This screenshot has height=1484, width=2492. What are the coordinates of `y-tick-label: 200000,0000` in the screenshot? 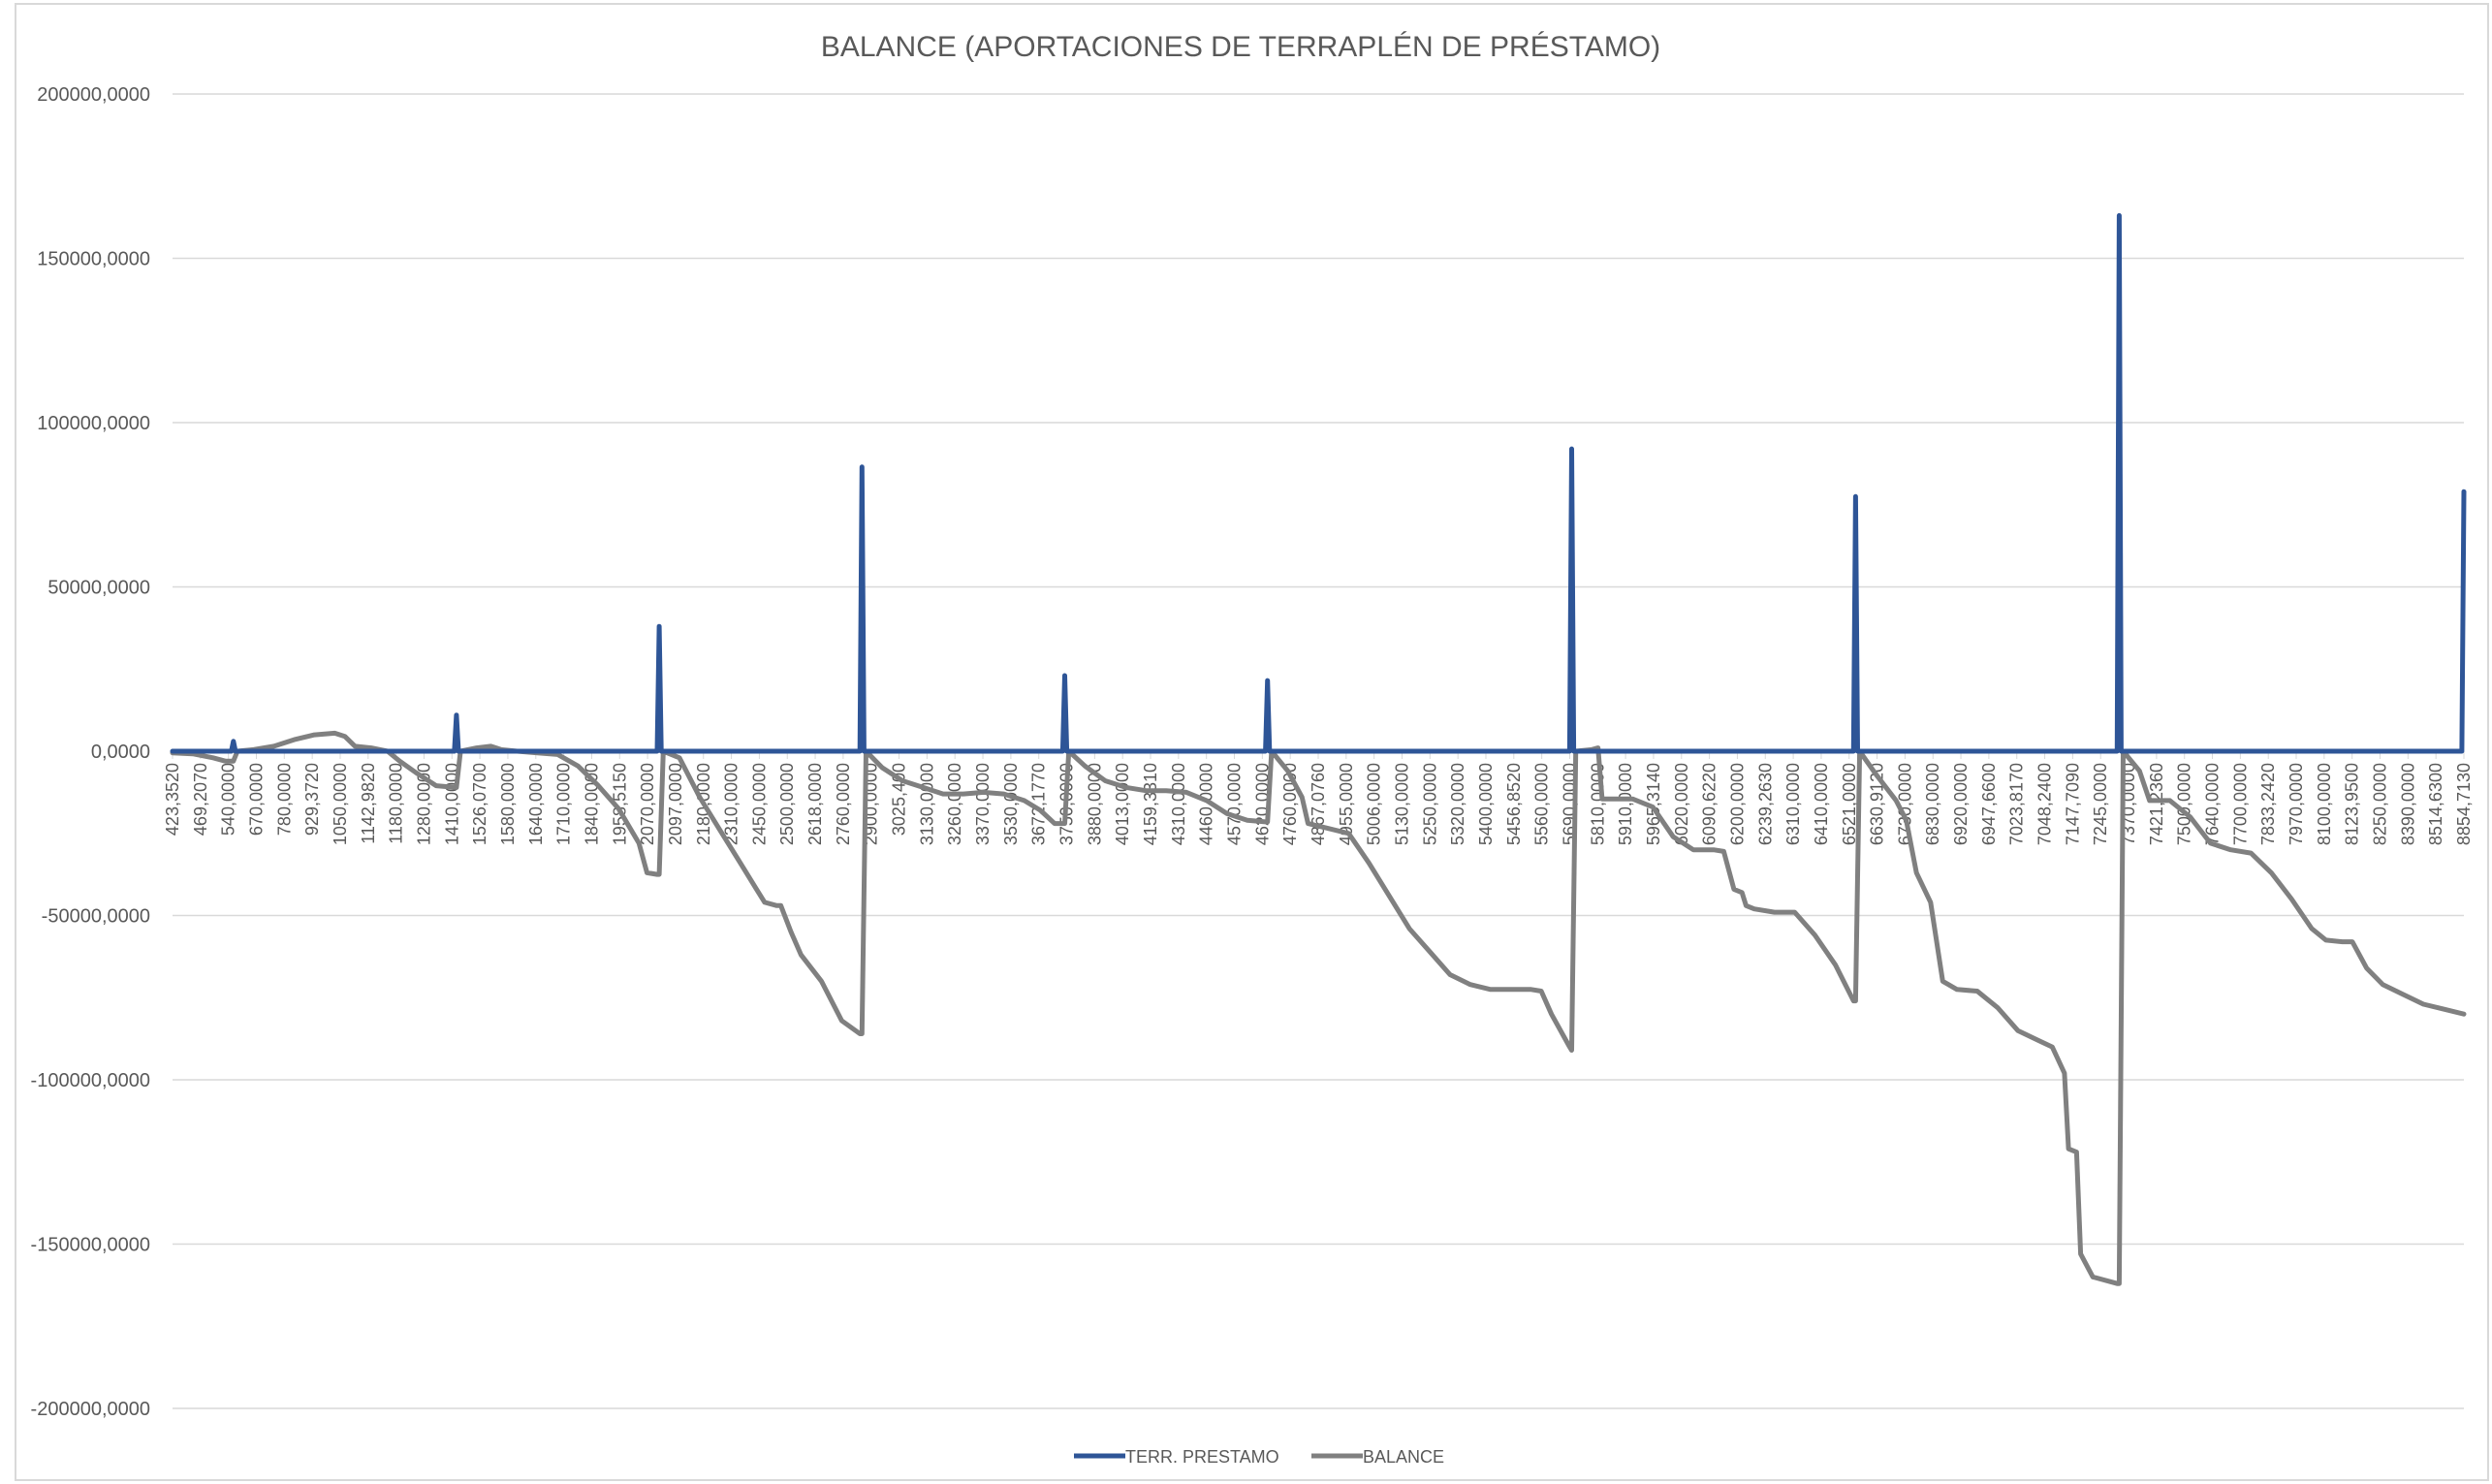 It's located at (93, 95).